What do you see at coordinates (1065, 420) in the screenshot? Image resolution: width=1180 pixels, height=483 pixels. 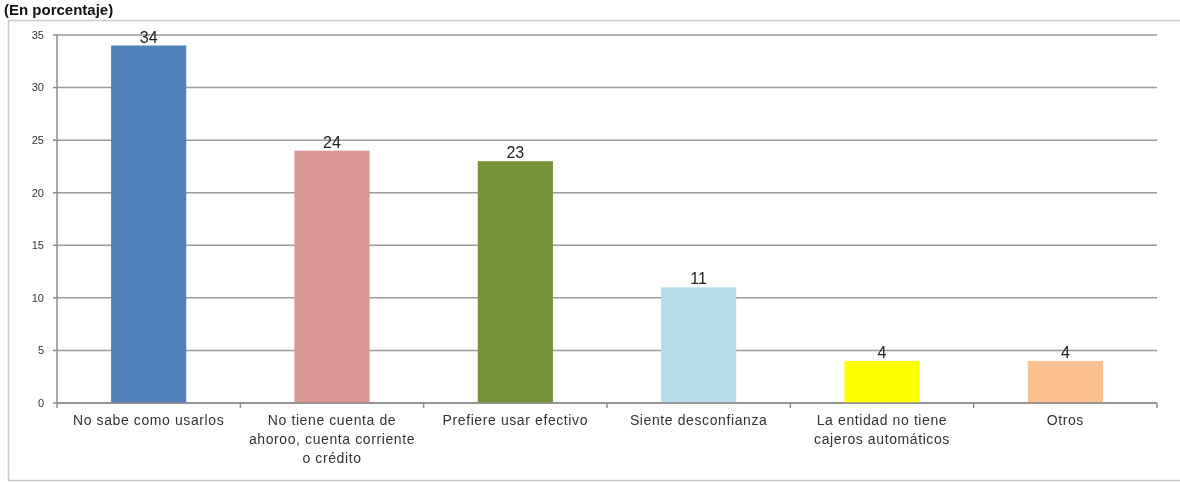 I see `x-tick-label: Otros` at bounding box center [1065, 420].